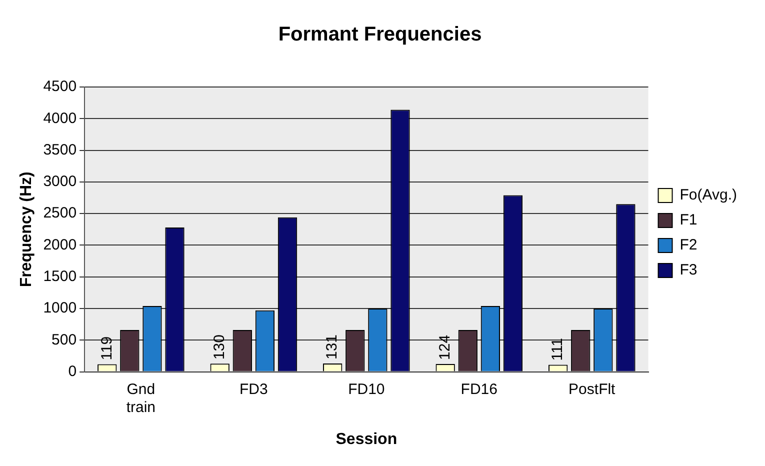  What do you see at coordinates (60, 245) in the screenshot?
I see `y-tick-label: 2000` at bounding box center [60, 245].